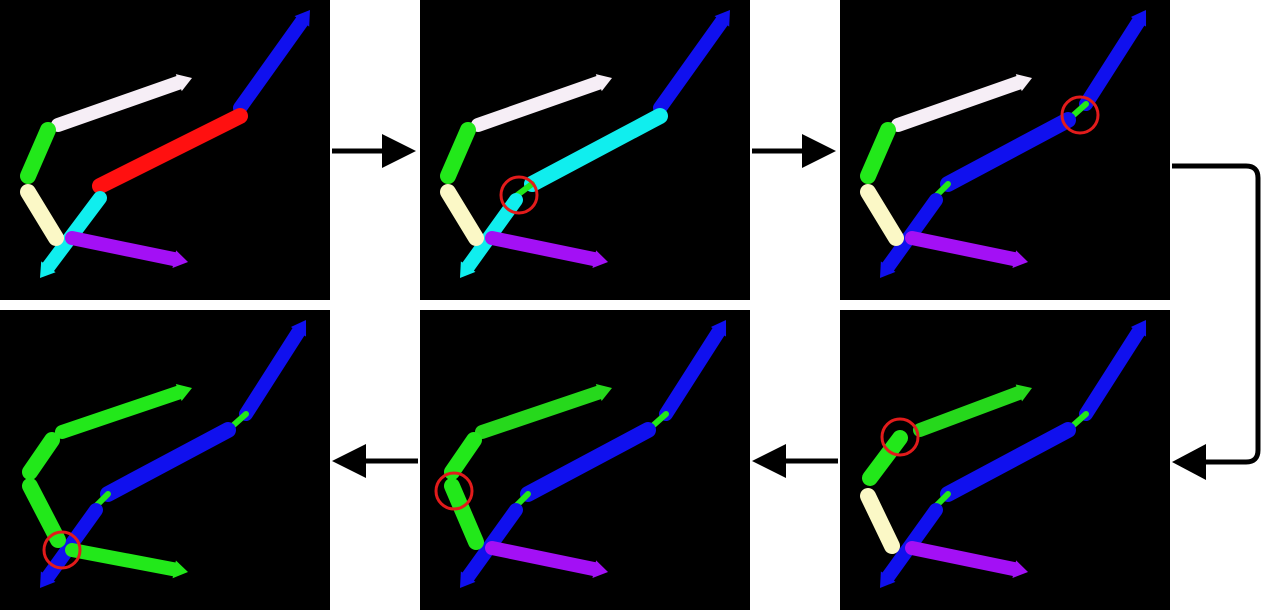 The height and width of the screenshot is (614, 1282). I want to click on panel-step-5-canvas, so click(580, 454).